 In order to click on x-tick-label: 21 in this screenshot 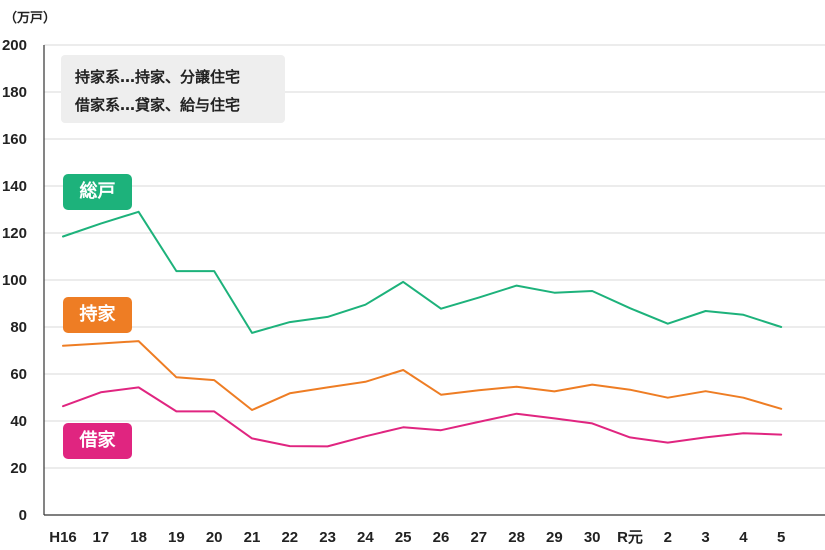, I will do `click(252, 537)`.